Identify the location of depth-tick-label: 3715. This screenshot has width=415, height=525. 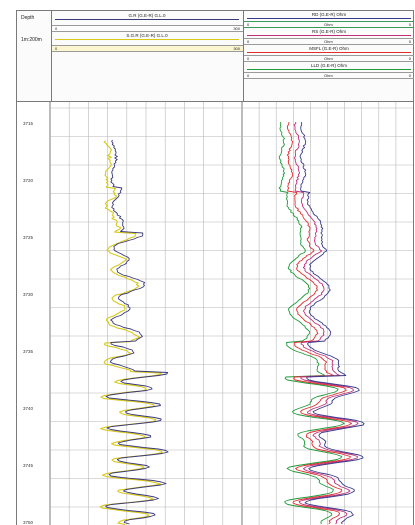
(28, 123).